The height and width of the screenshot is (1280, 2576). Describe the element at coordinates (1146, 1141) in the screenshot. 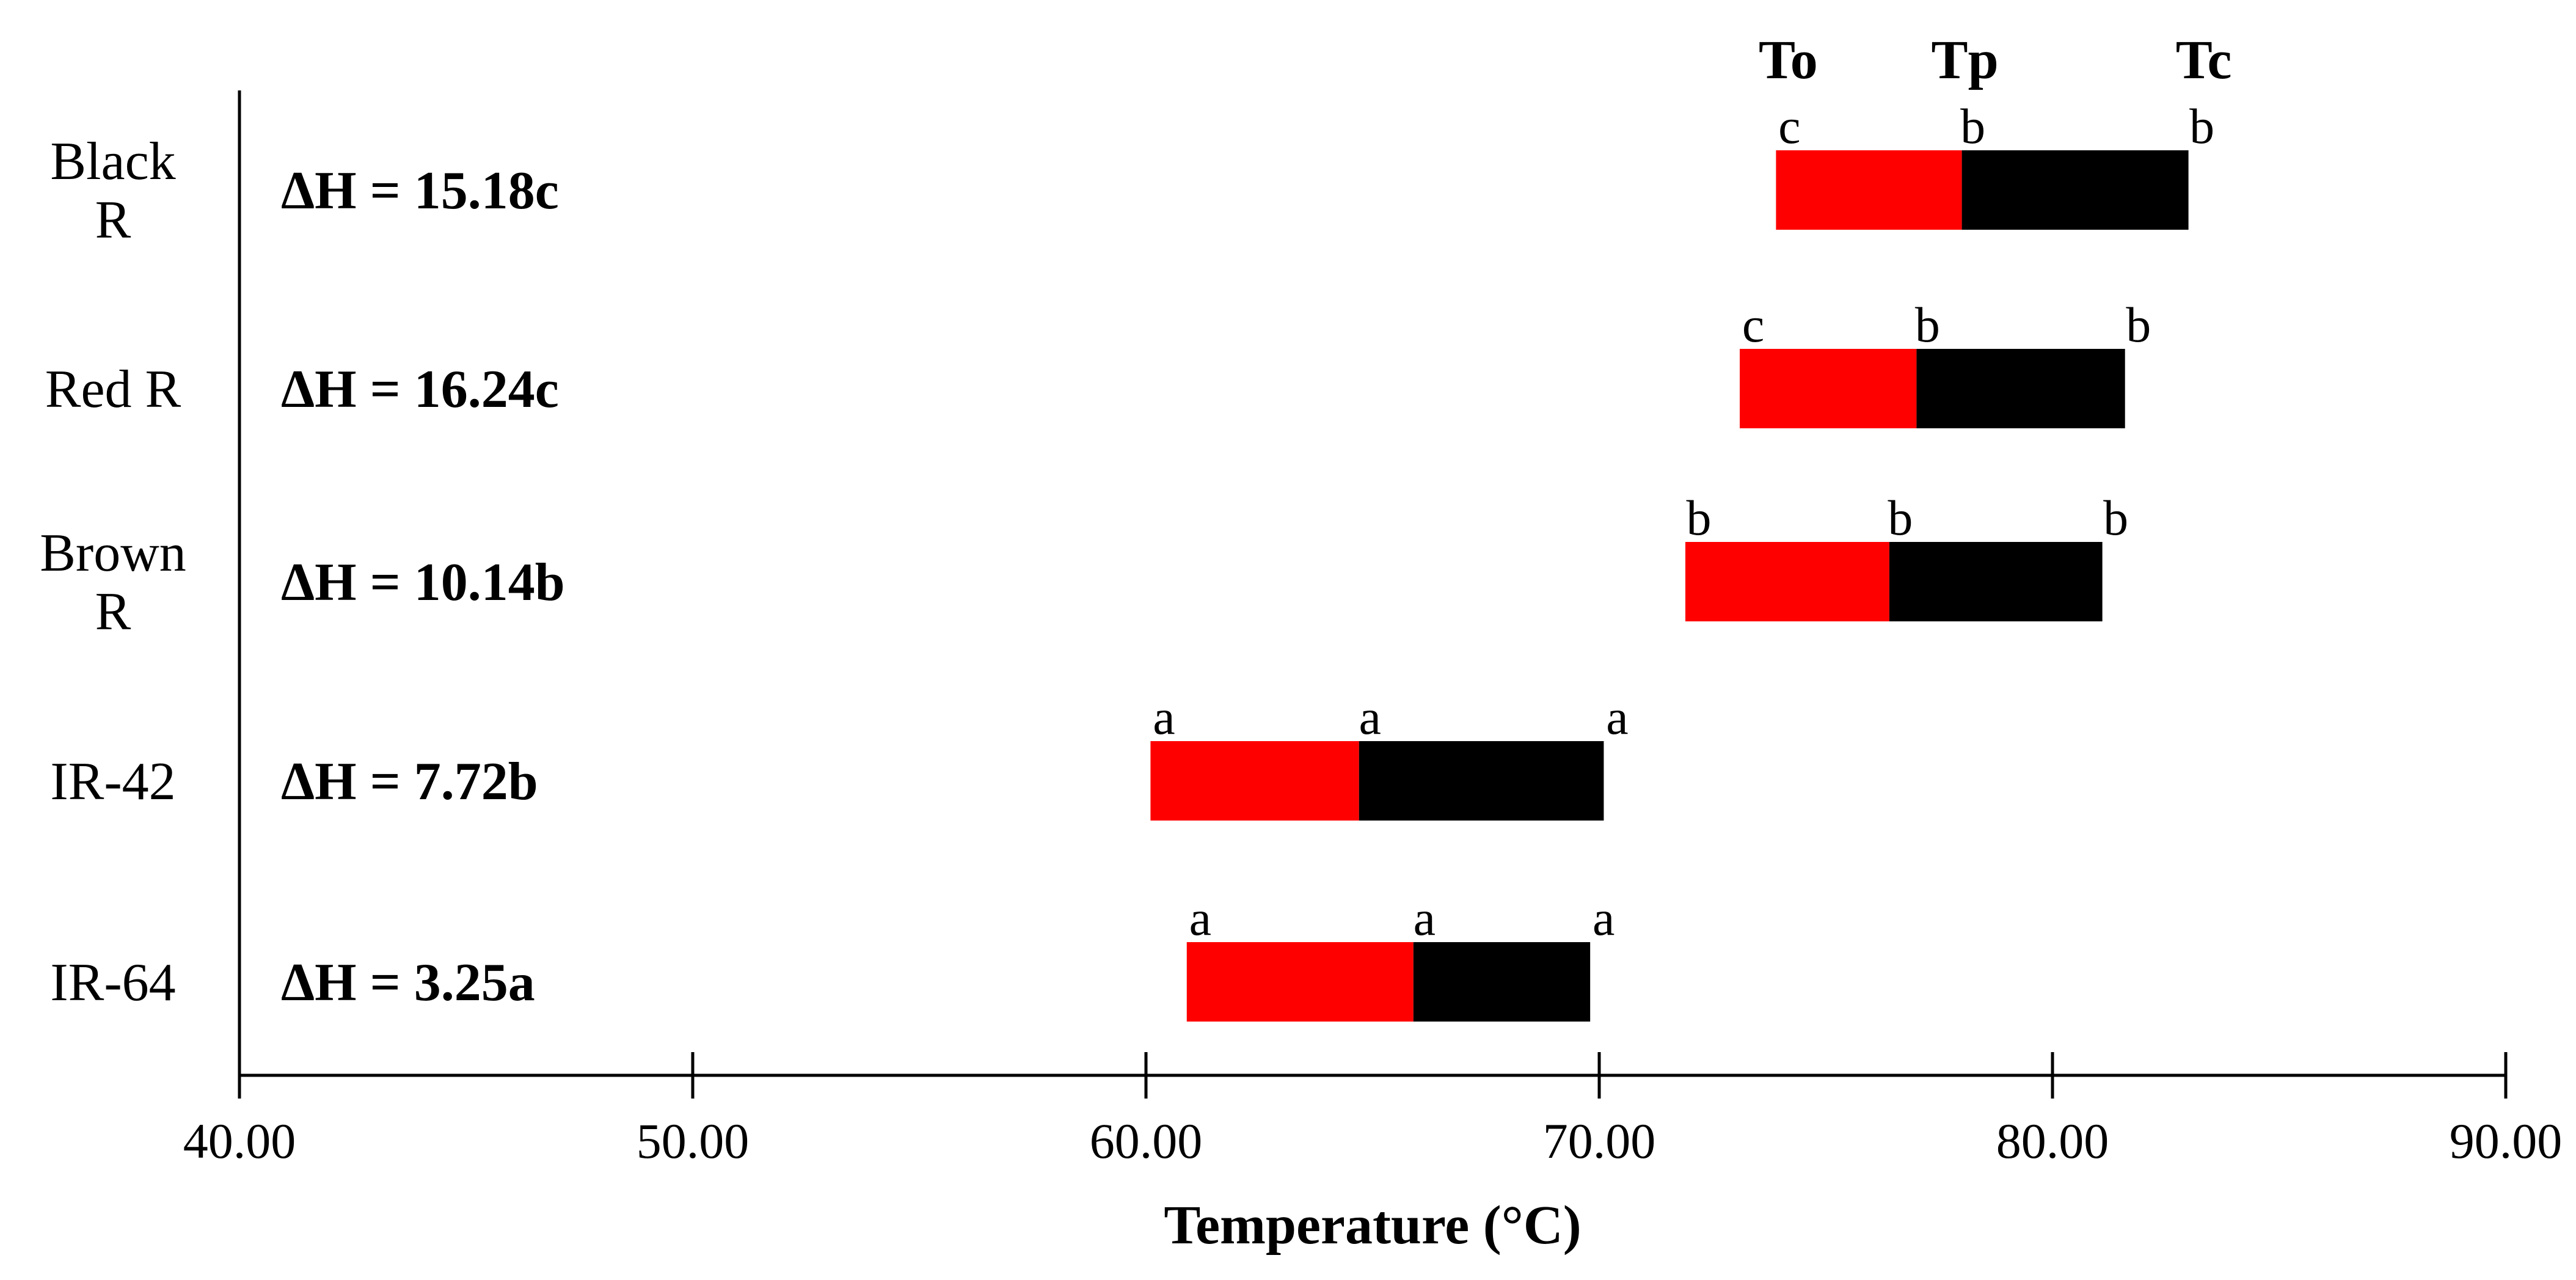

I see `x-tick-label: 60.00` at that location.